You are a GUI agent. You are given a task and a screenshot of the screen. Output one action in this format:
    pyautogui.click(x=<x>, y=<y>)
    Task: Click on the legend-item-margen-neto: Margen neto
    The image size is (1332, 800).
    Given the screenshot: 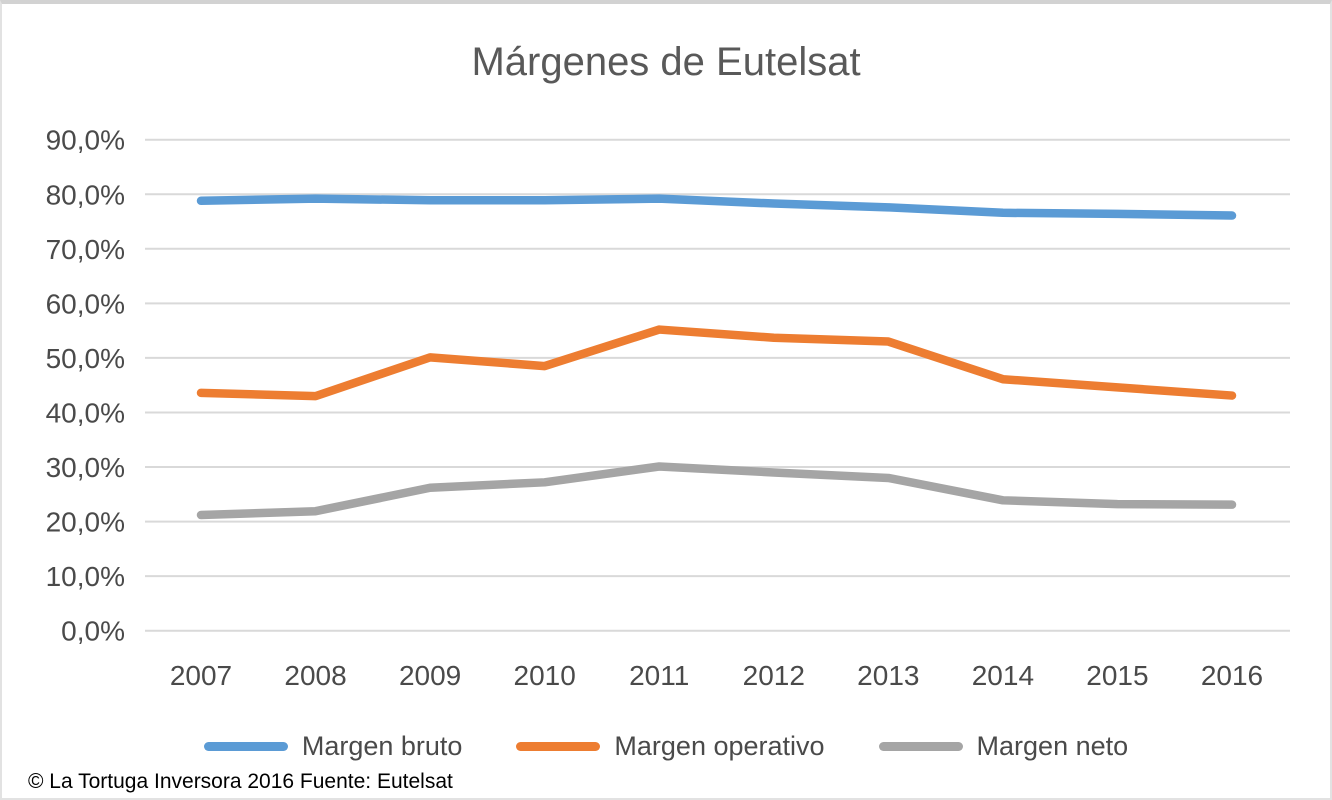 What is the action you would take?
    pyautogui.click(x=1003, y=746)
    